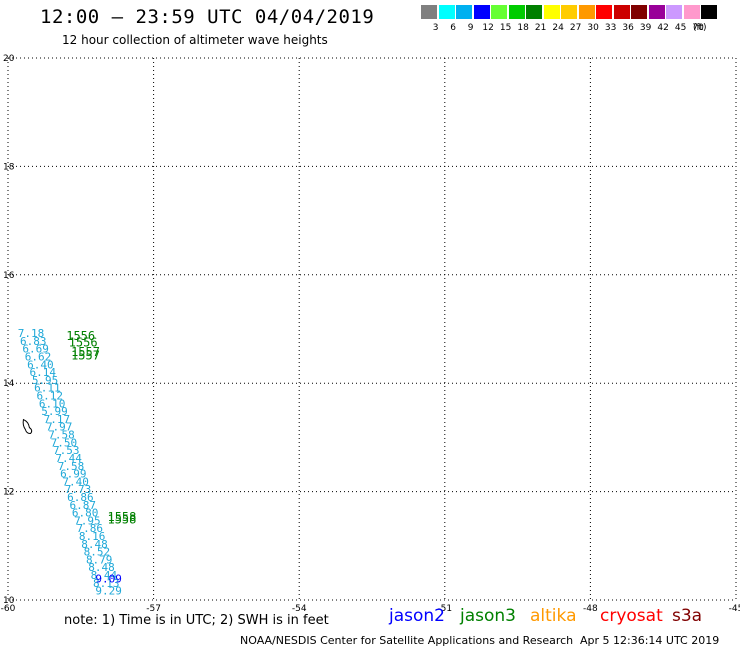 The width and height of the screenshot is (740, 650). I want to click on legend-label: 30, so click(593, 28).